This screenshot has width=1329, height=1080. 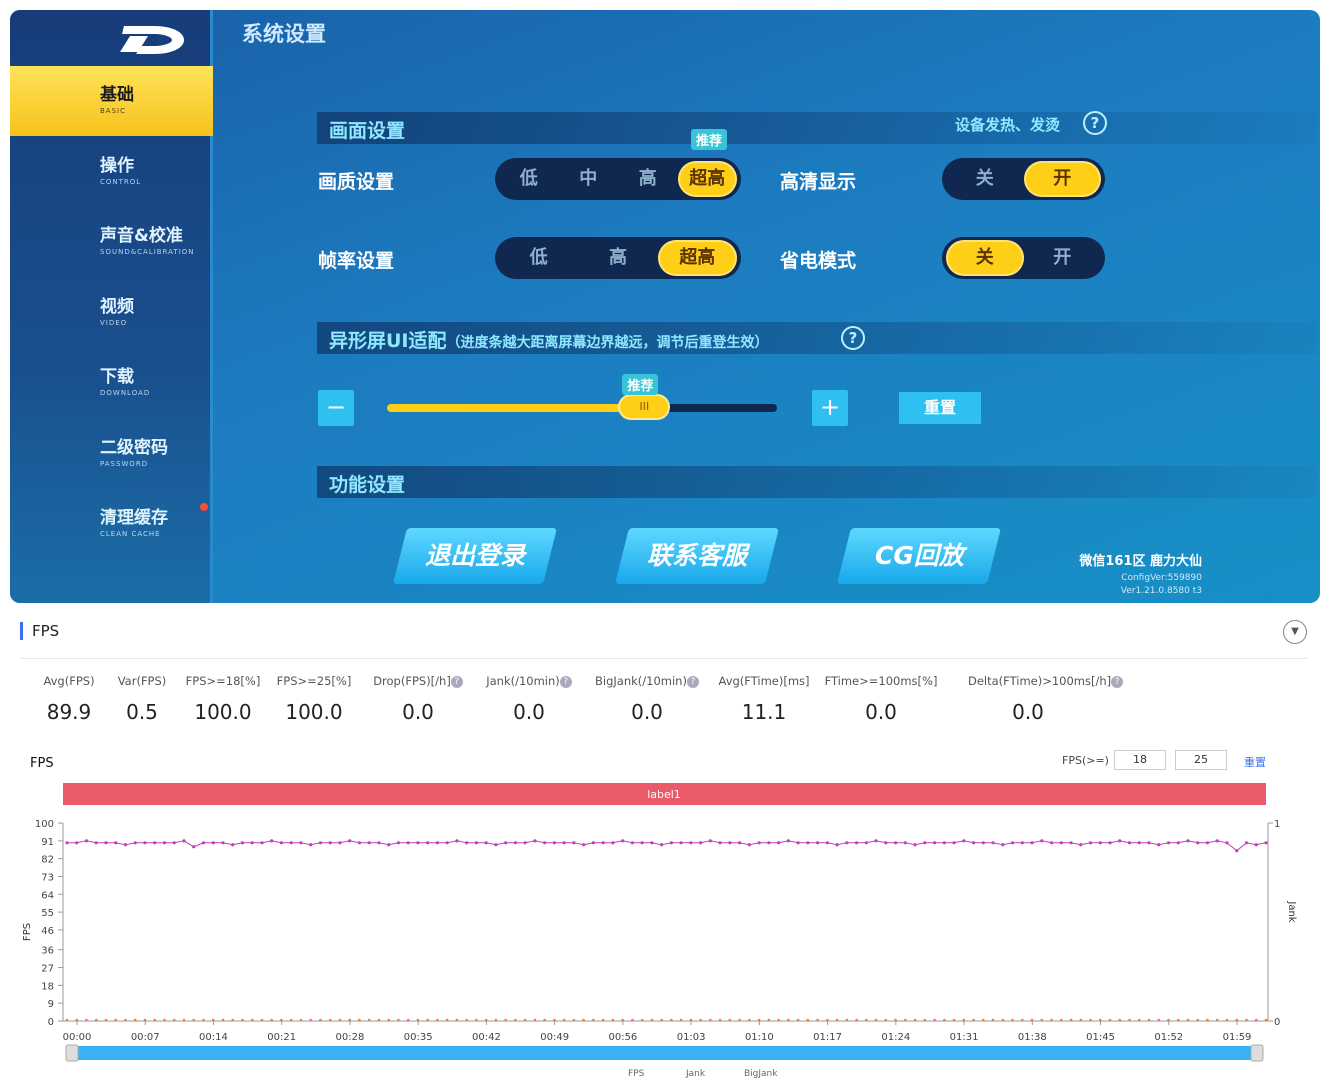 What do you see at coordinates (940, 408) in the screenshot?
I see `slider-reset-button: 重置` at bounding box center [940, 408].